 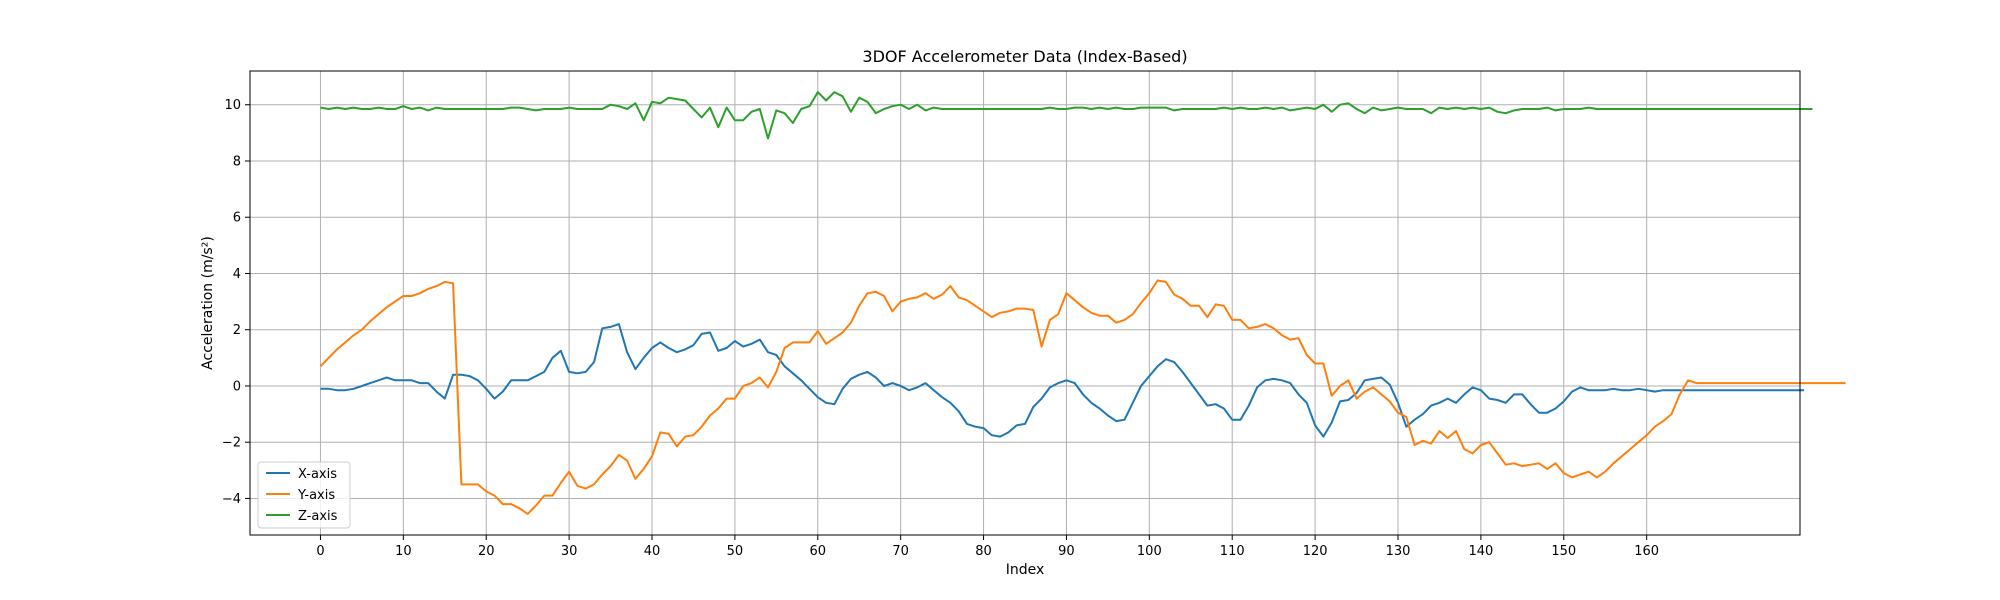 What do you see at coordinates (320, 551) in the screenshot?
I see `x-tick-label: 0` at bounding box center [320, 551].